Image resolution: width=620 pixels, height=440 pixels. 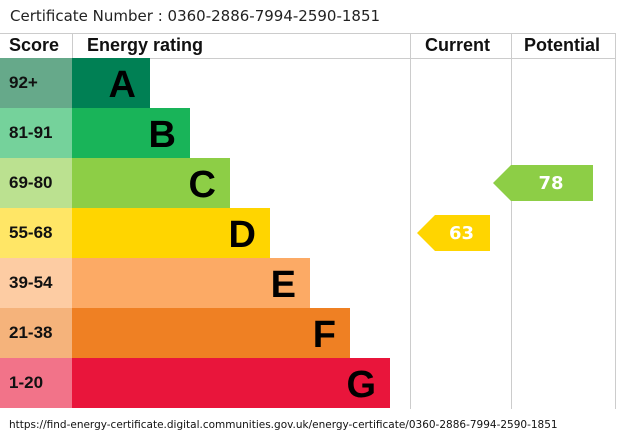 I want to click on rating-bar-d: D, so click(x=171, y=233).